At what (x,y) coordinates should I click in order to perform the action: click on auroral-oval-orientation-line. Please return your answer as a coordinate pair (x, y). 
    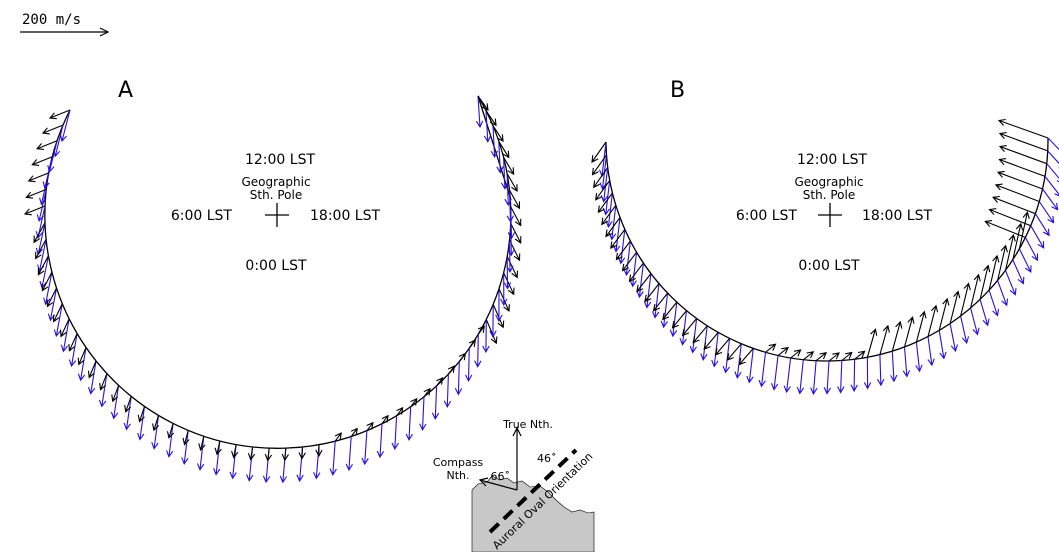
    Looking at the image, I should click on (533, 491).